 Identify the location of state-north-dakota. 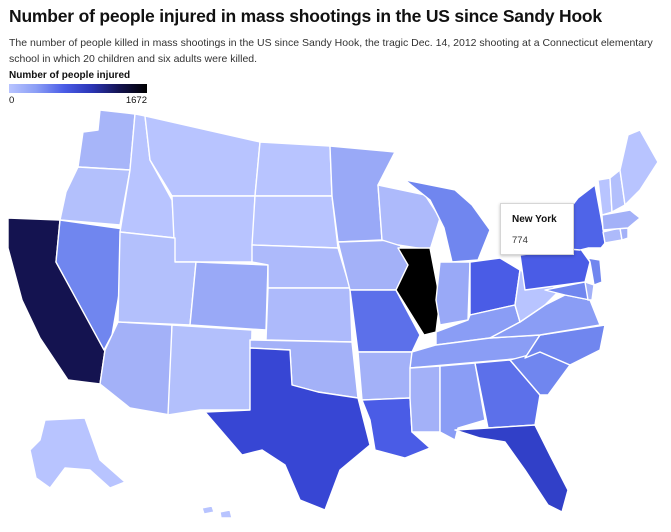
(293, 169).